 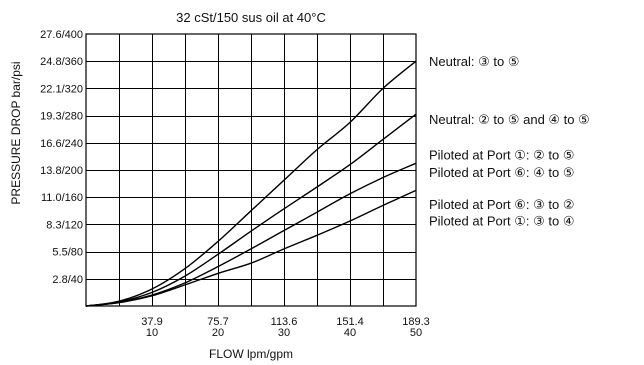 What do you see at coordinates (416, 322) in the screenshot?
I see `x-tick-label-lpm: 189.3` at bounding box center [416, 322].